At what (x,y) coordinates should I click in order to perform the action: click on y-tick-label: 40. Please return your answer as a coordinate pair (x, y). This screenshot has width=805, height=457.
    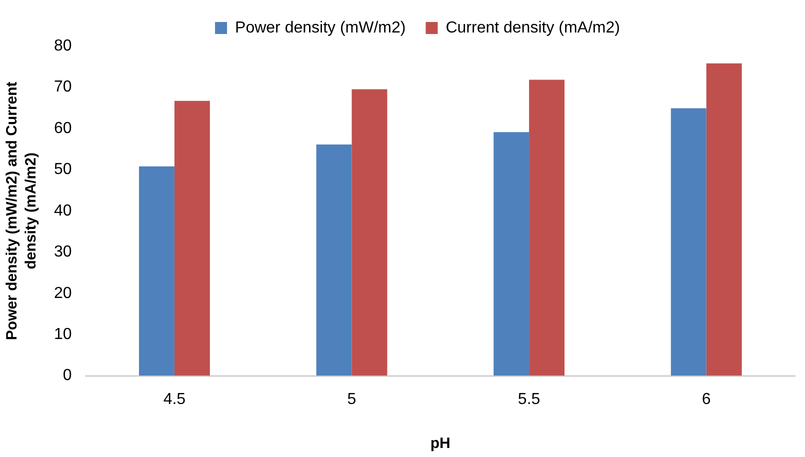
    Looking at the image, I should click on (63, 211).